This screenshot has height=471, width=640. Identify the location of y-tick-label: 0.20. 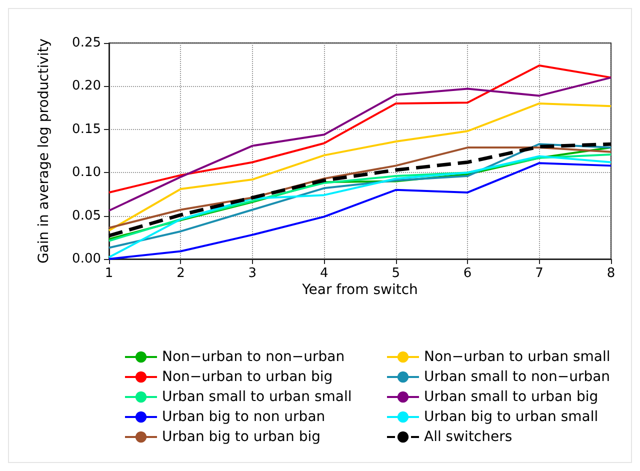
(86, 86).